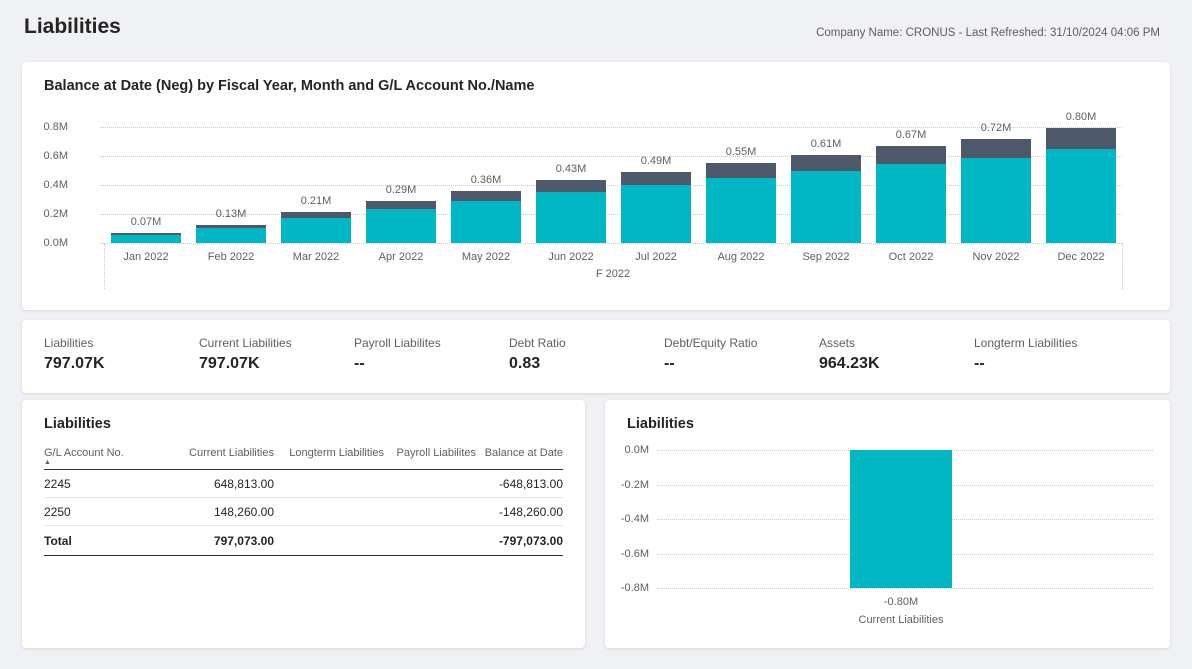 The image size is (1192, 669). Describe the element at coordinates (329, 541) in the screenshot. I see `total-longterm` at that location.